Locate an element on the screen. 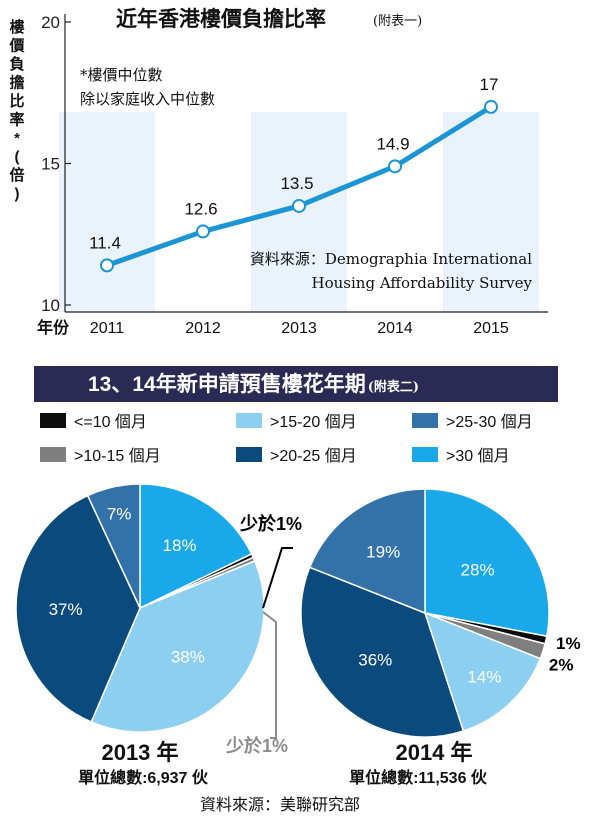 Image resolution: width=594 pixels, height=825 pixels. y-label-char: ) is located at coordinates (17, 194).